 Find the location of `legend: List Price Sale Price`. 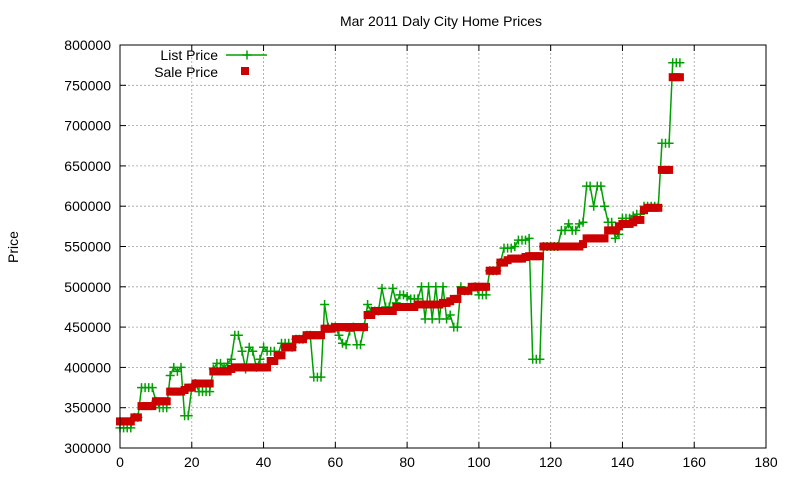

legend: List Price Sale Price is located at coordinates (210, 63).